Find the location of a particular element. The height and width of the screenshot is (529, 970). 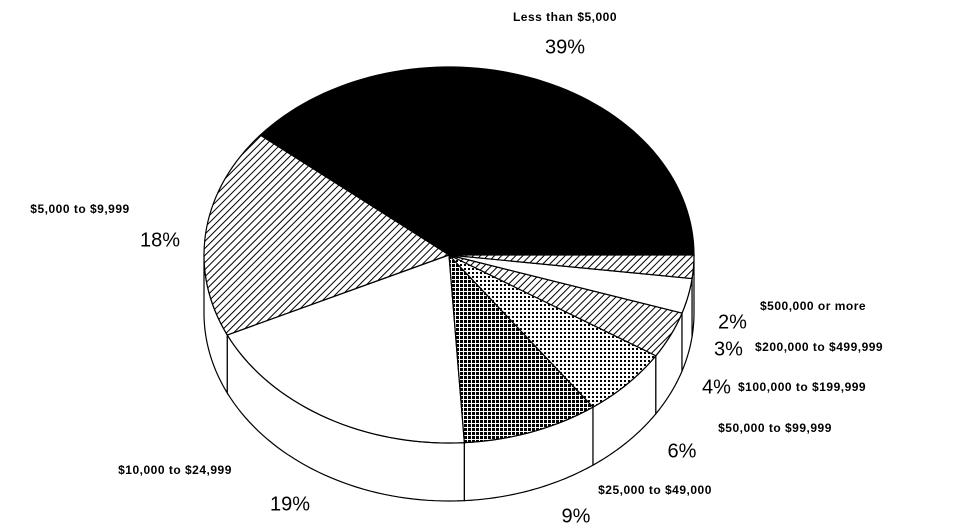

slice-name: $5,000 to $9,999 is located at coordinates (79, 209).